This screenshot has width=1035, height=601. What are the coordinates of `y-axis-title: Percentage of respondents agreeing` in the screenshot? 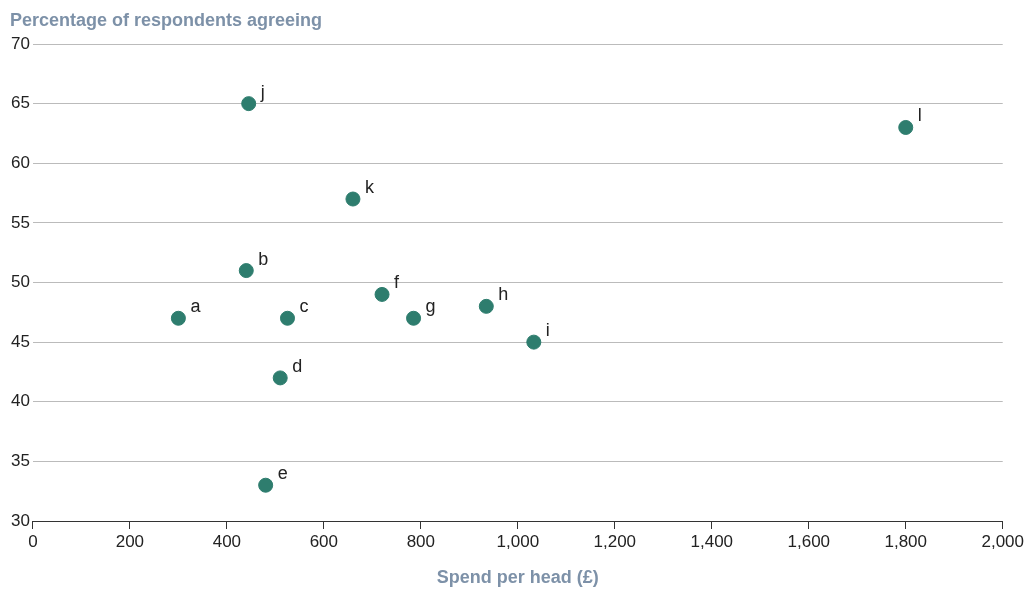 It's located at (166, 19).